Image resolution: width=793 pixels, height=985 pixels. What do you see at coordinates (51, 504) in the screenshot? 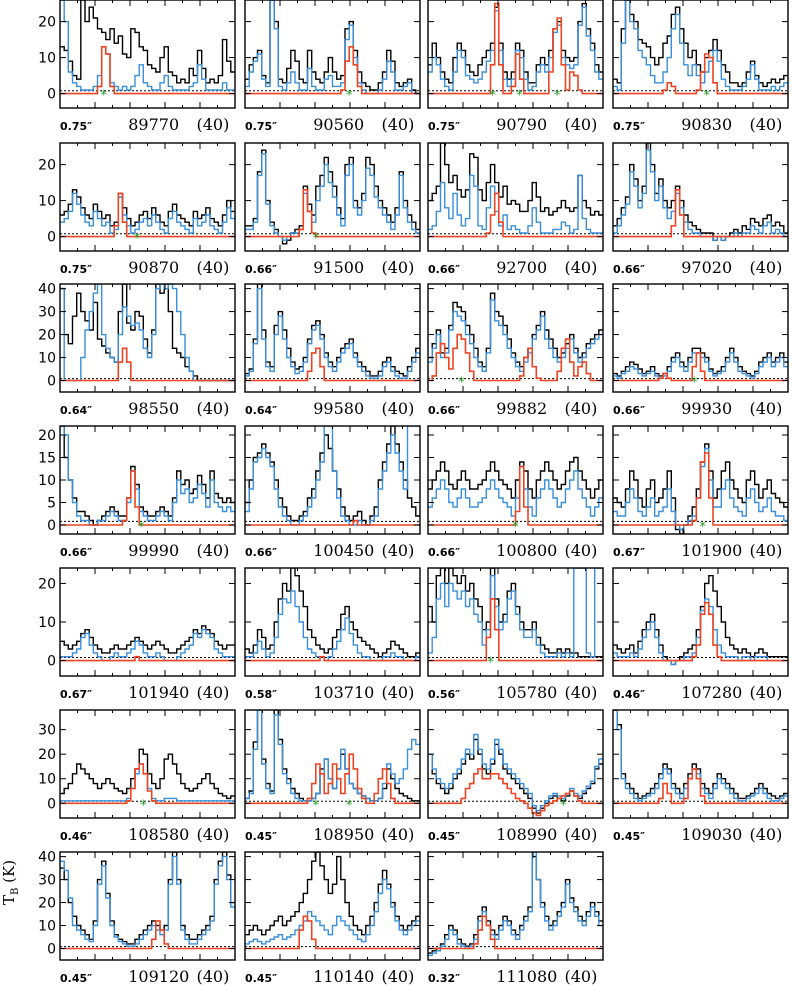
I see `y-tick-label: 5` at bounding box center [51, 504].